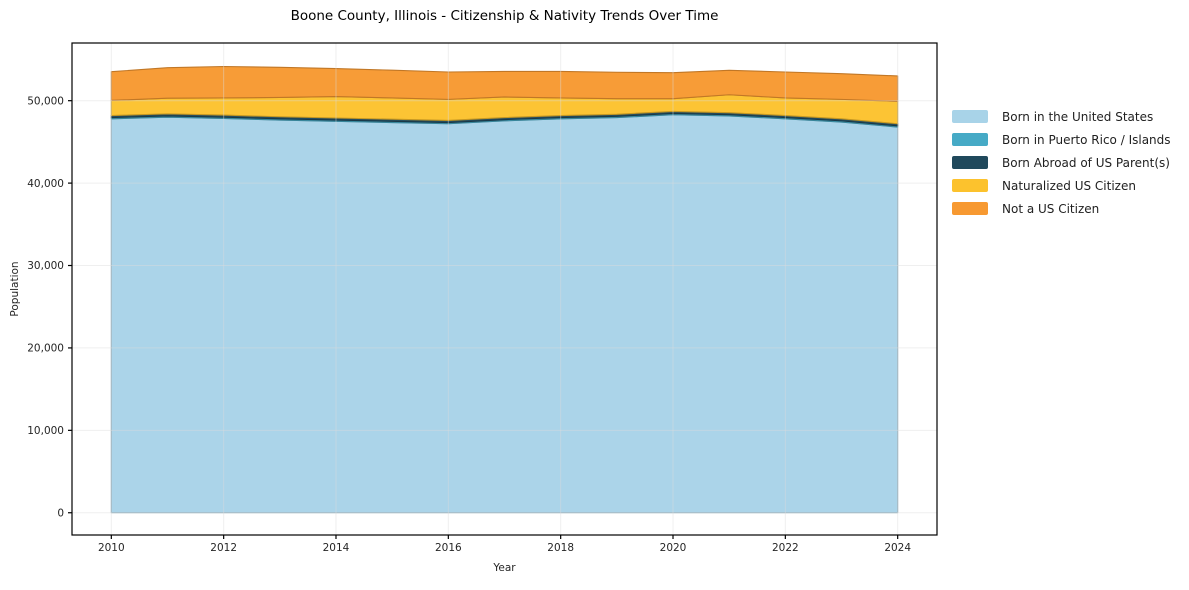 Image resolution: width=1189 pixels, height=590 pixels. Describe the element at coordinates (1051, 208) in the screenshot. I see `legend-label: Not a US Citizen` at that location.